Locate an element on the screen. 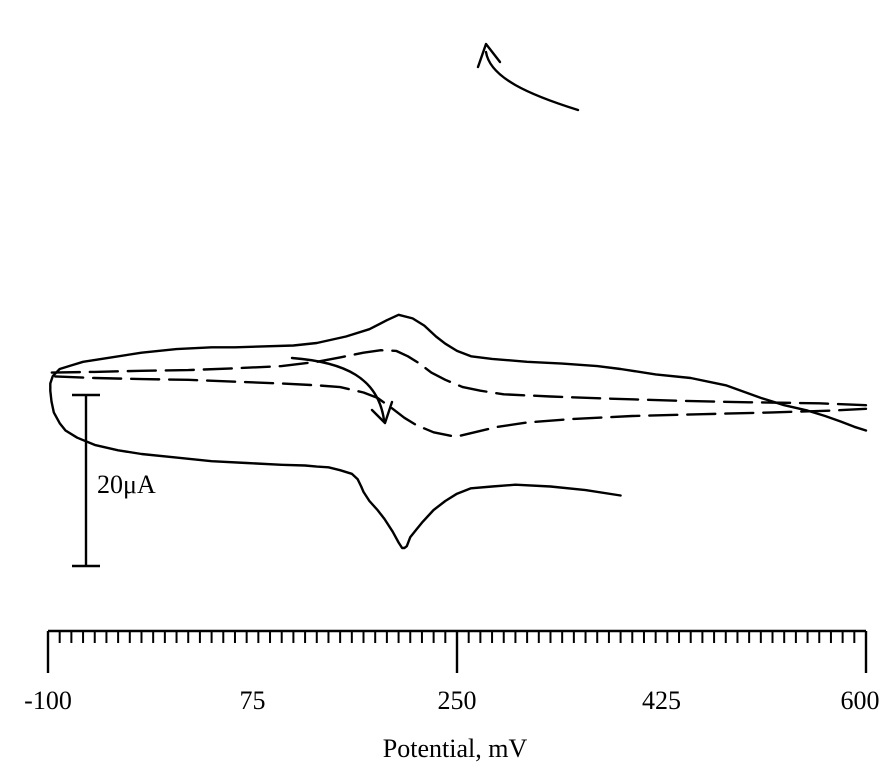 The width and height of the screenshot is (891, 765). x-axis-tick-labels: -100 75 250 425 600 is located at coordinates (451, 700).